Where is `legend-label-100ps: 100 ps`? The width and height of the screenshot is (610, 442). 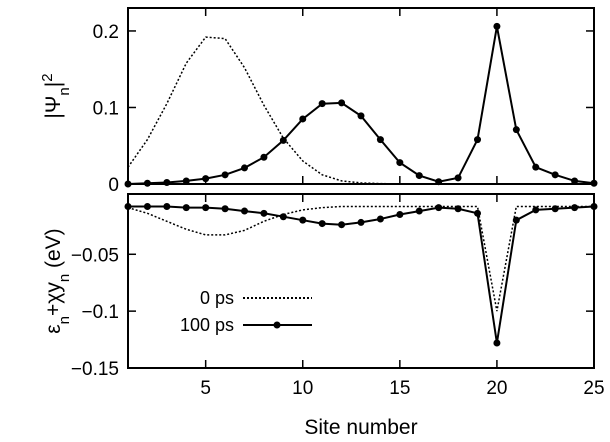
legend-label-100ps: 100 ps is located at coordinates (207, 325).